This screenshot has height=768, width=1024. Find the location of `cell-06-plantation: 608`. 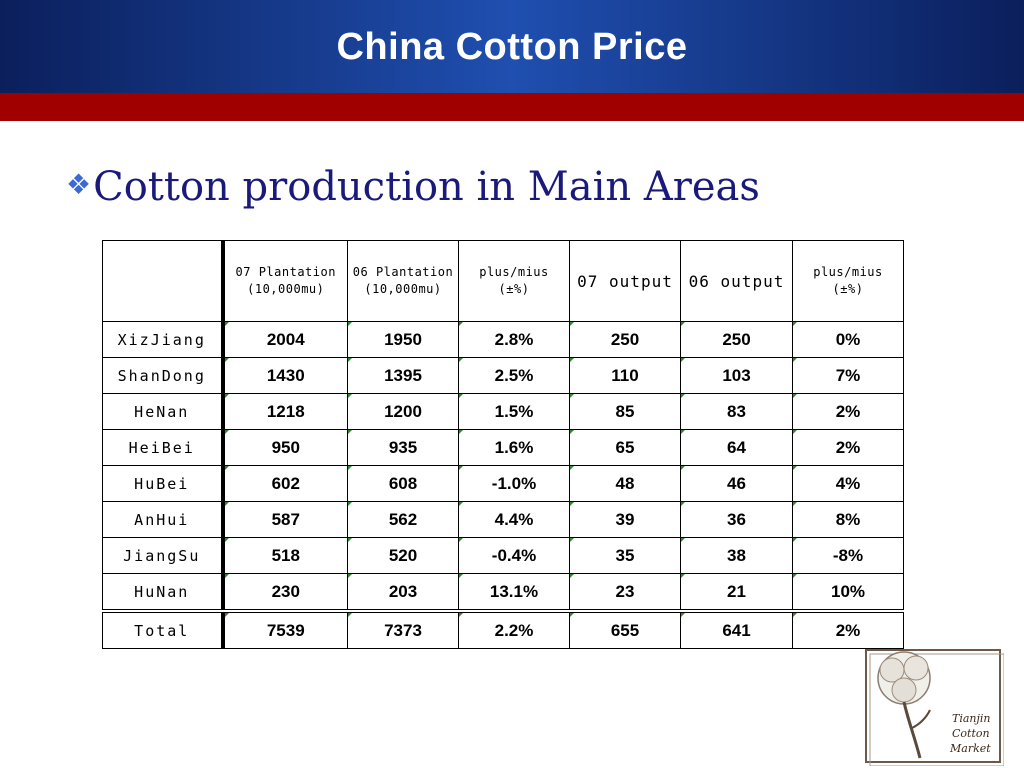

cell-06-plantation: 608 is located at coordinates (403, 483).